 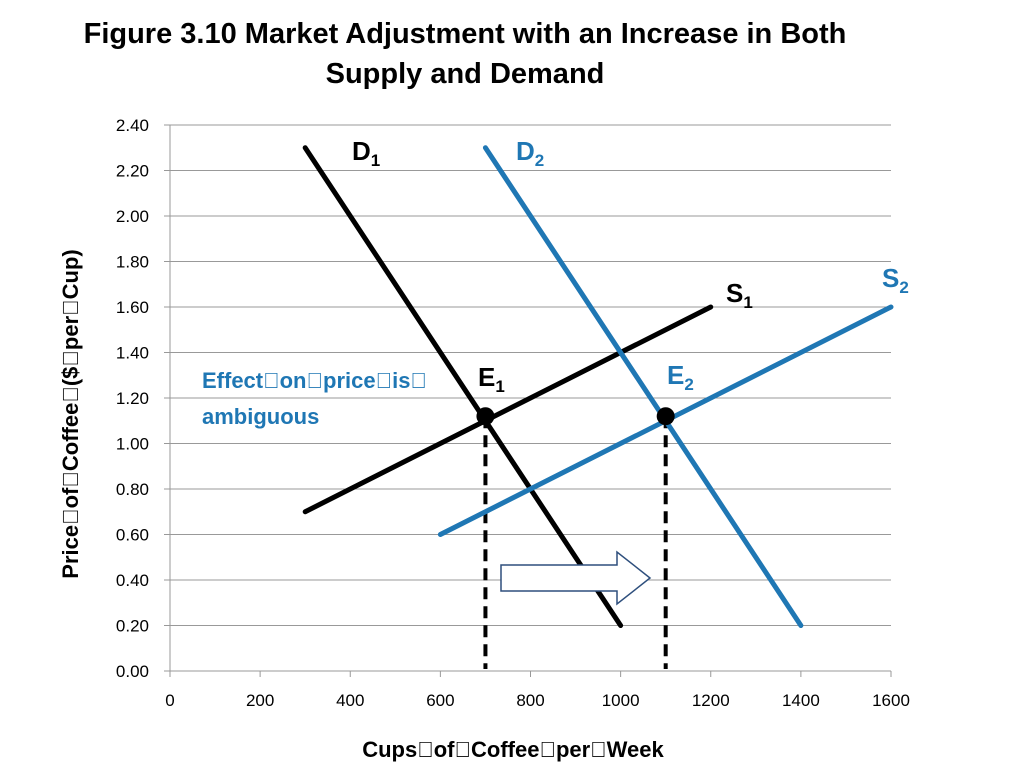 I want to click on annotation-line1: Effect on price is , so click(x=314, y=380).